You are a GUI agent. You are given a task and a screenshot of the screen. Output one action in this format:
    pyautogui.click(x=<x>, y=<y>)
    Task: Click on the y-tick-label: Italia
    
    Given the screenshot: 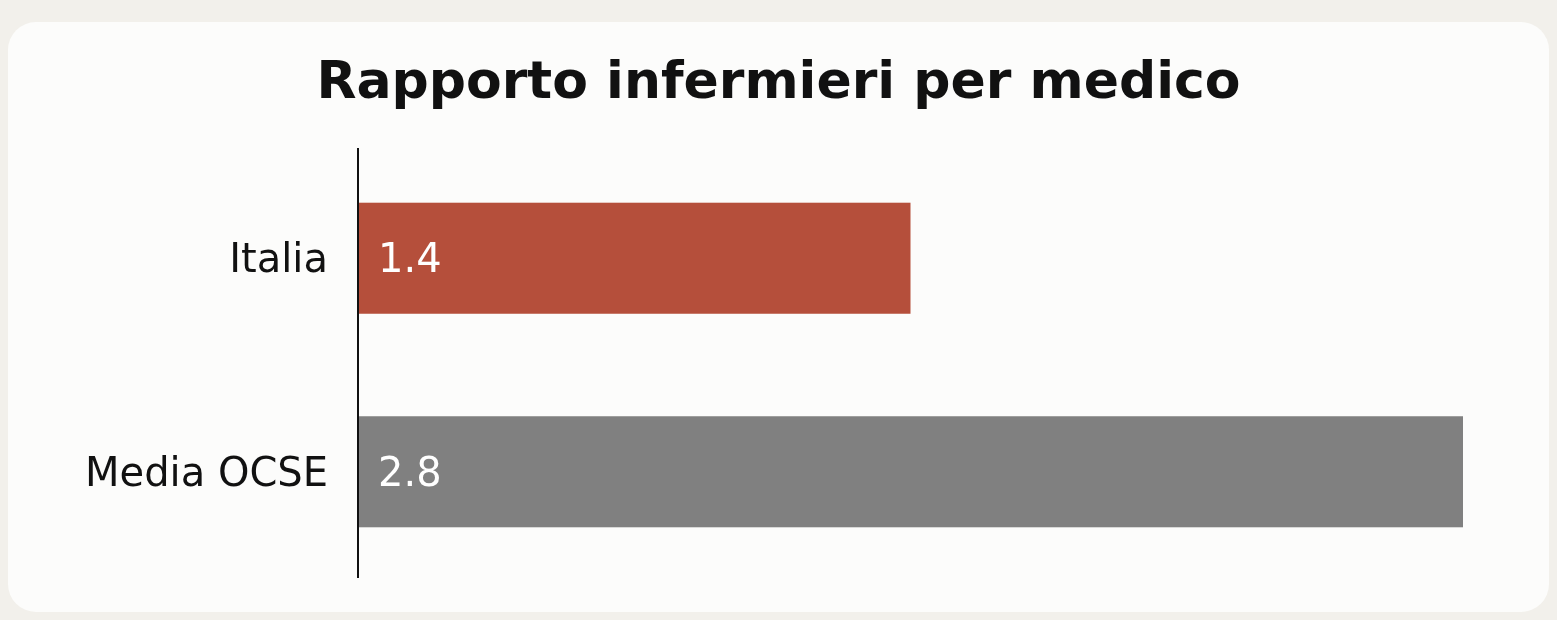 What is the action you would take?
    pyautogui.click(x=278, y=258)
    